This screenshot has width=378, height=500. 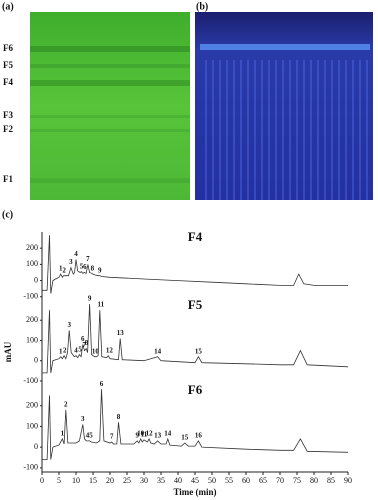 I want to click on x-tick-label: 65, so click(x=263, y=480).